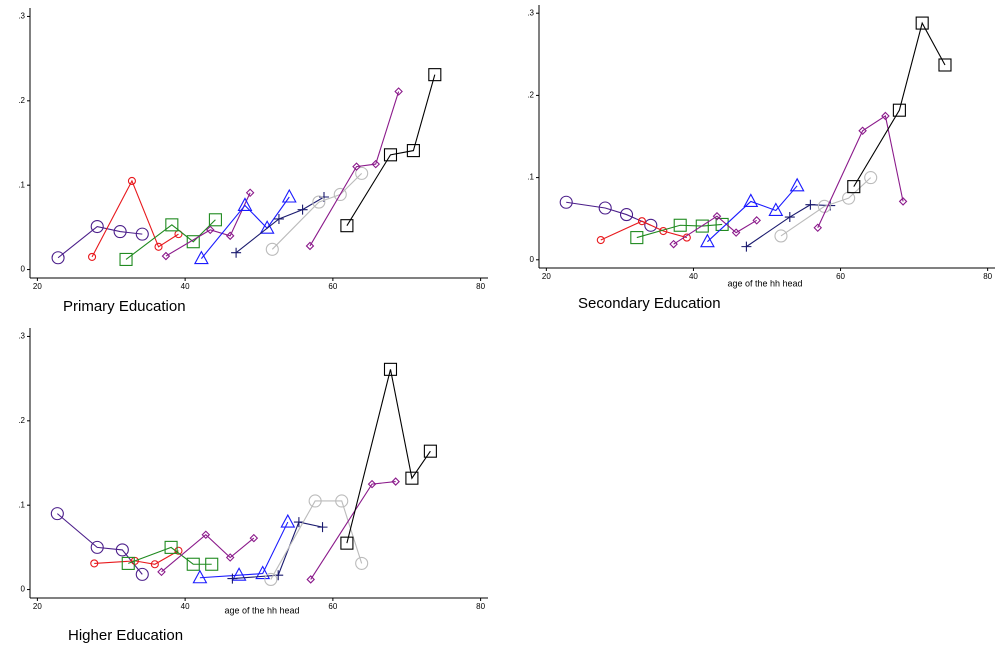 The image size is (996, 650). Describe the element at coordinates (185, 286) in the screenshot. I see `x-tick-label: 40` at that location.